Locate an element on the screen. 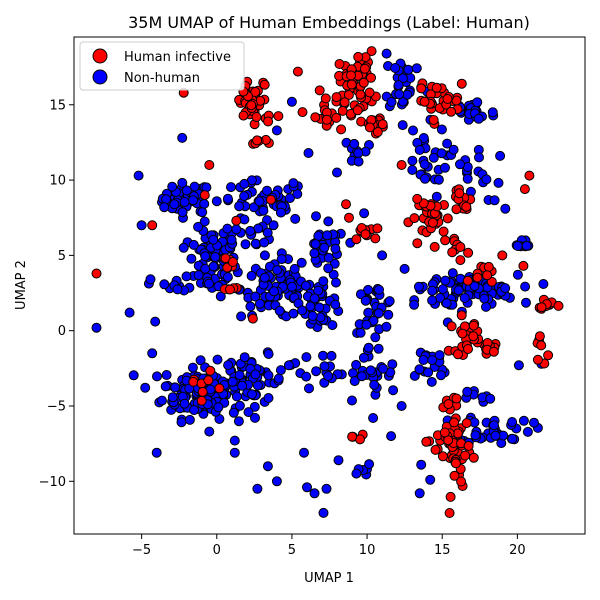 The height and width of the screenshot is (600, 600). legend: Human infective Non-human is located at coordinates (162, 66).